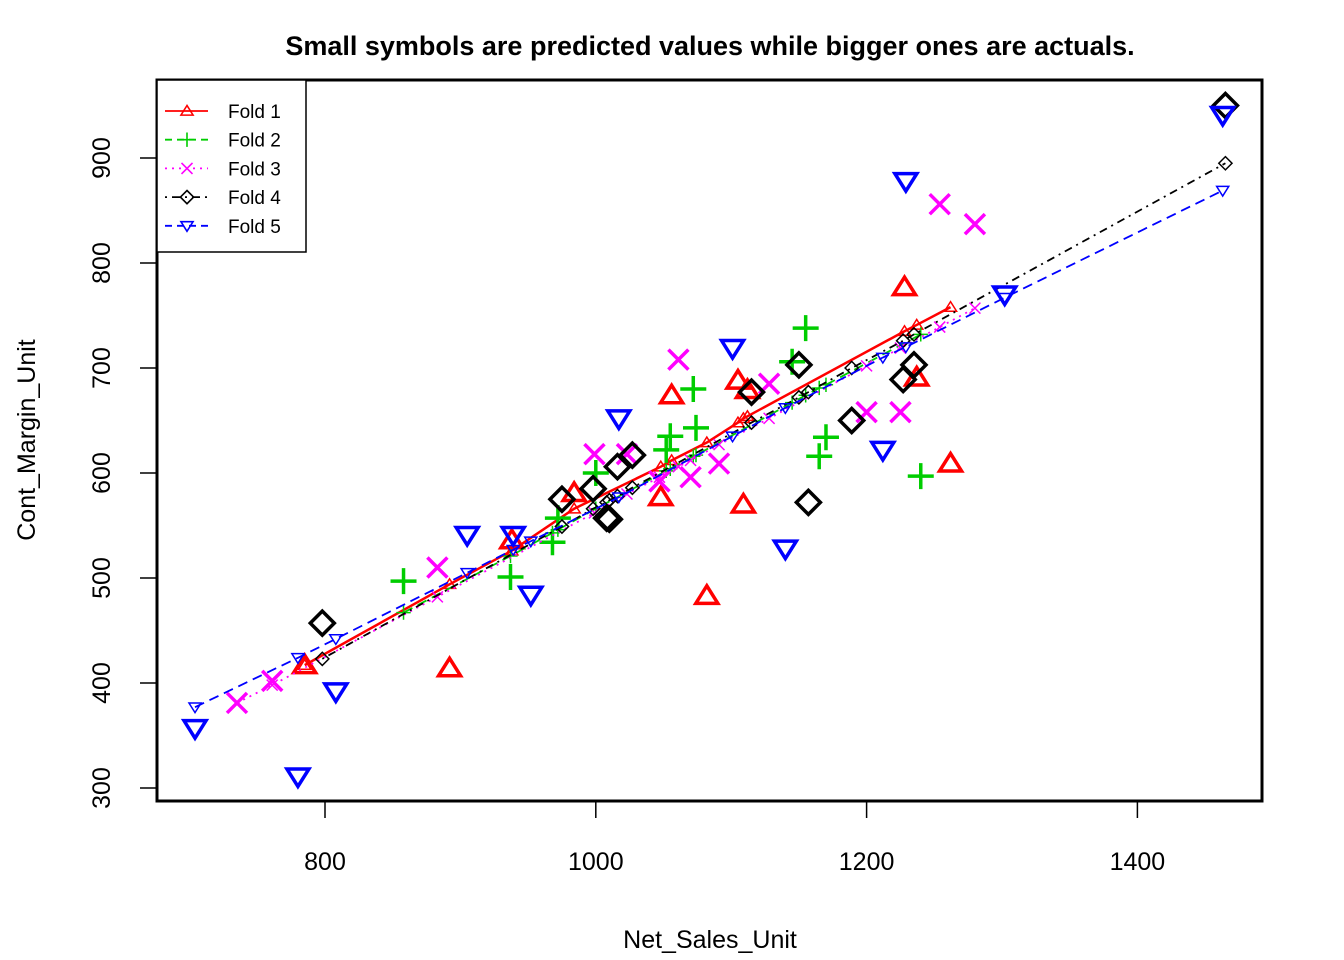 The image size is (1344, 960). What do you see at coordinates (734, 838) in the screenshot?
I see `x-axis: 800 1000 1200 1400` at bounding box center [734, 838].